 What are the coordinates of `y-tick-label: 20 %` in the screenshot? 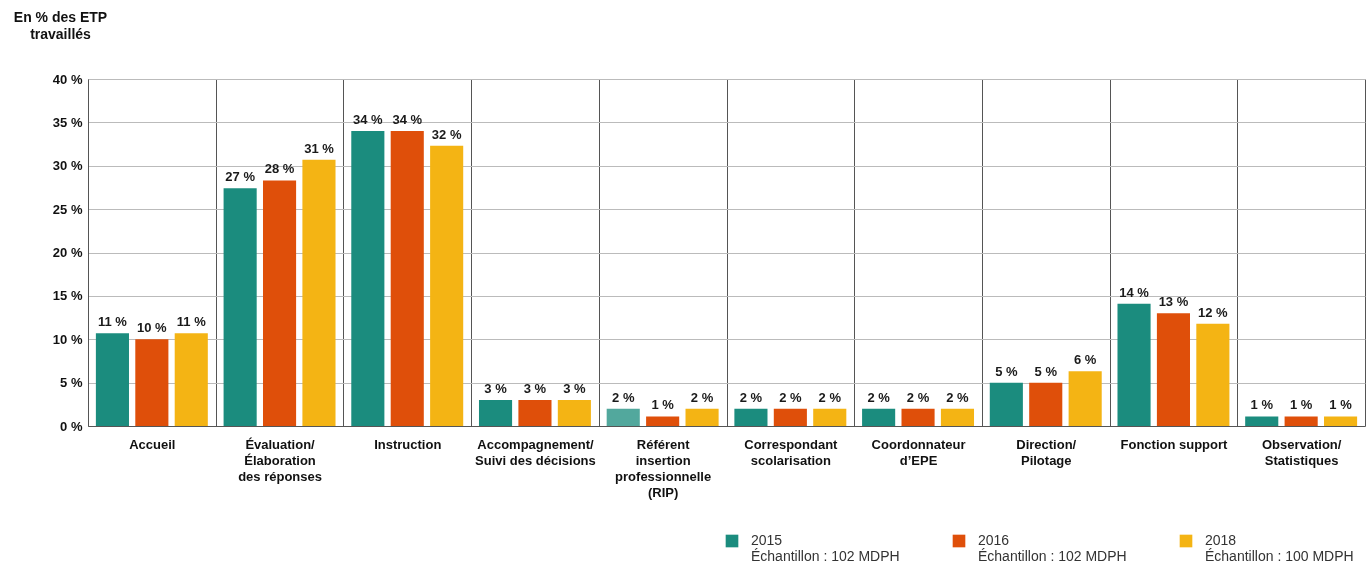 It's located at (67, 252).